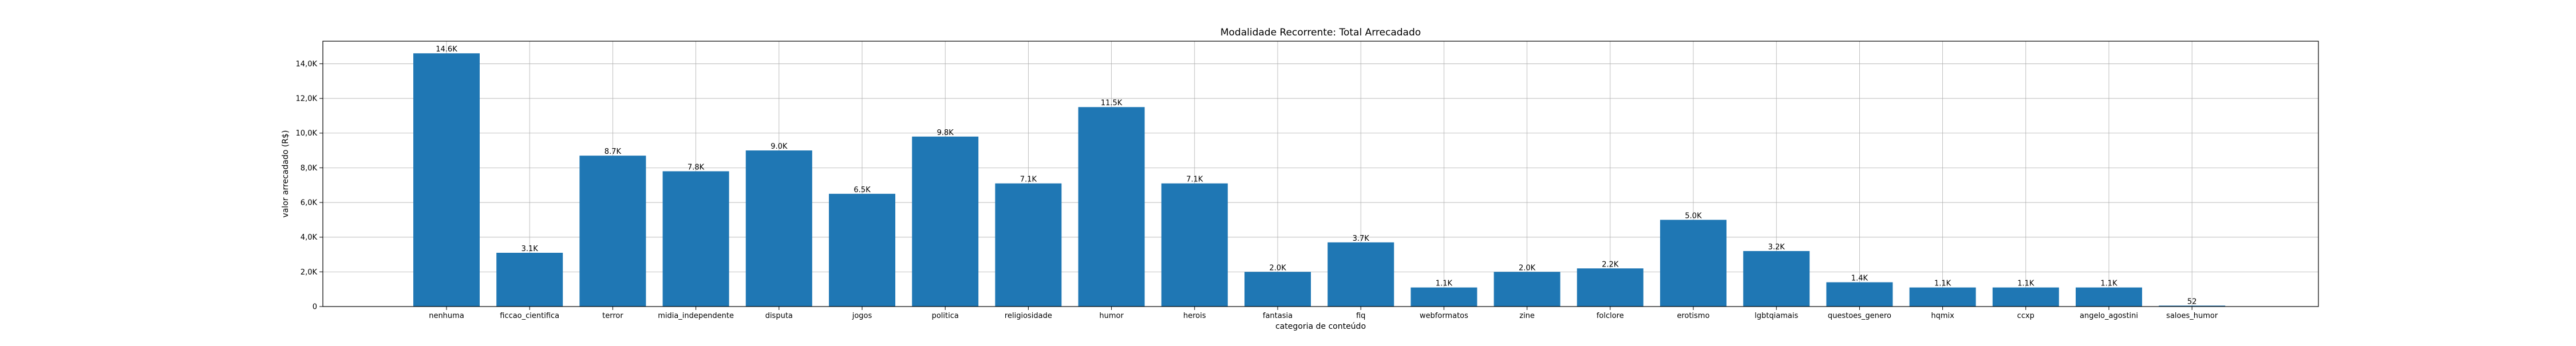  What do you see at coordinates (1278, 316) in the screenshot?
I see `x-tick-label: fantasia` at bounding box center [1278, 316].